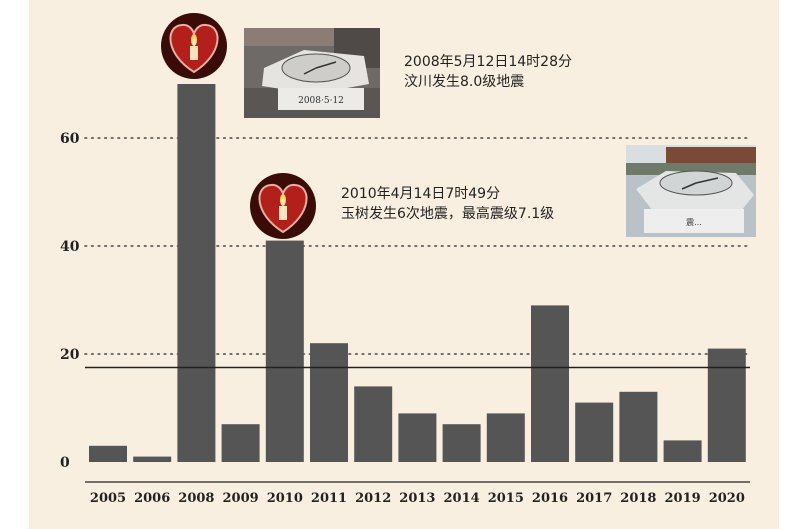  I want to click on x-tick-label: 2018, so click(638, 498).